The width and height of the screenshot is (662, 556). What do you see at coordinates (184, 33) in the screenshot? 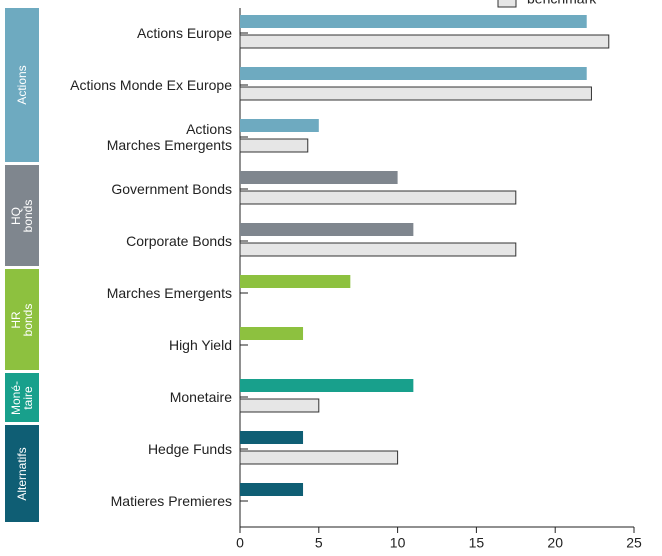
I see `category-label: Actions Europe` at bounding box center [184, 33].